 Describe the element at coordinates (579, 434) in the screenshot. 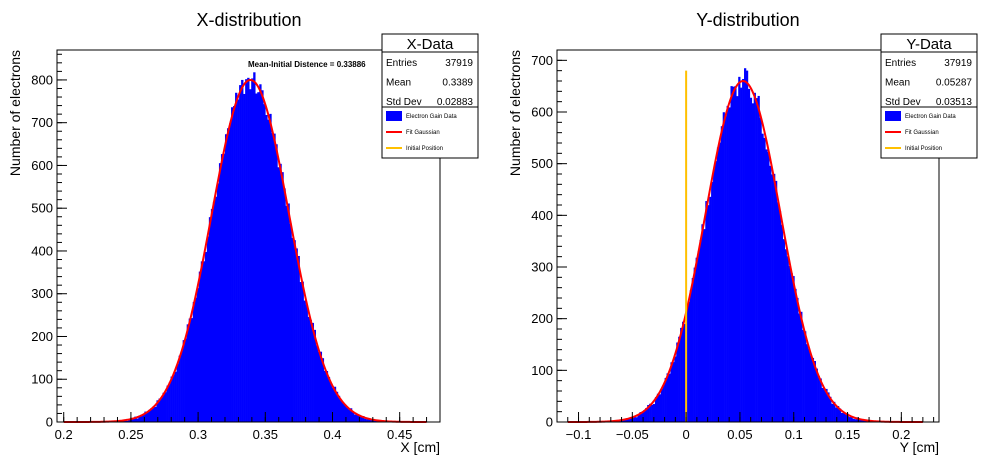

I see `x-tick-label: −0.1` at that location.